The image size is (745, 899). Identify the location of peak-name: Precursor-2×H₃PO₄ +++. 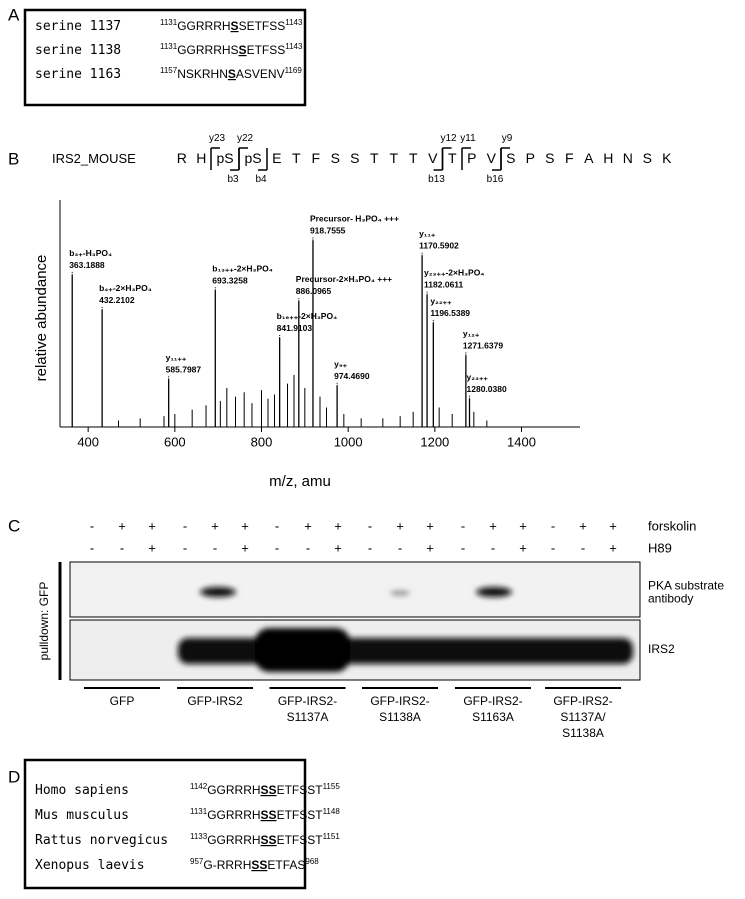
(344, 279).